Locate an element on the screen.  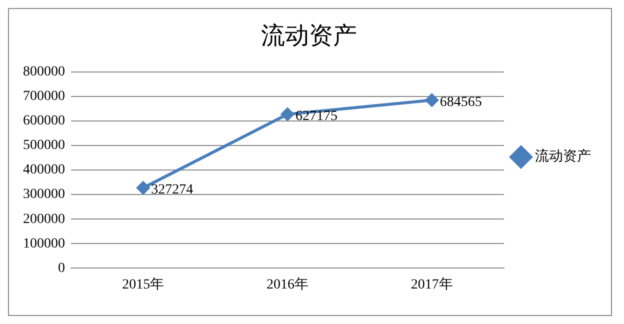
y-tick-label: 300000 is located at coordinates (44, 194).